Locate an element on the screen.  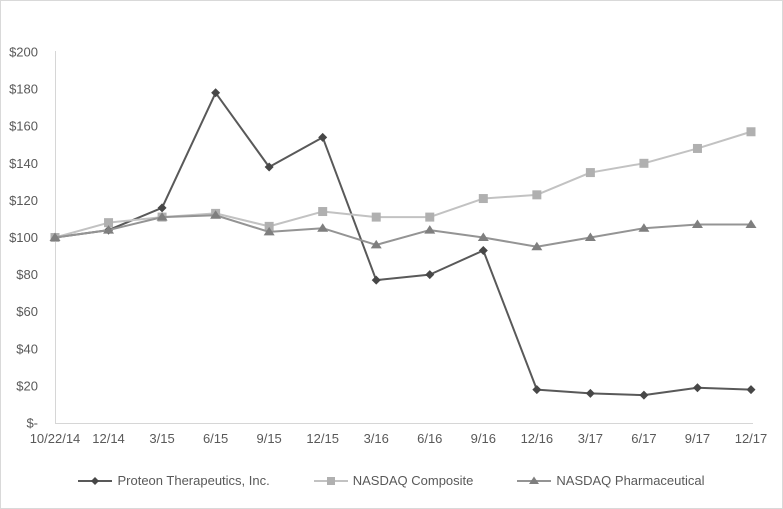
x-axis-tick-label: 3/16 is located at coordinates (376, 438).